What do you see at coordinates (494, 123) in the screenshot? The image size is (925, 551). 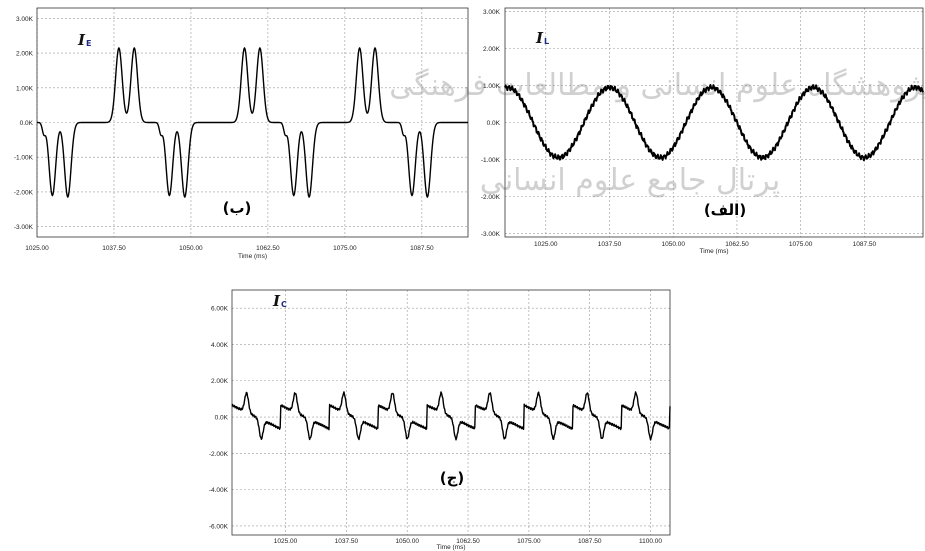 I see `chart-1-y-tick-label: 0.0K` at bounding box center [494, 123].